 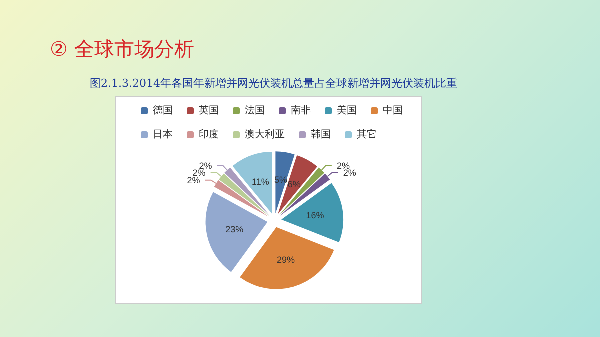 What do you see at coordinates (209, 110) in the screenshot?
I see `legend-label: 英国` at bounding box center [209, 110].